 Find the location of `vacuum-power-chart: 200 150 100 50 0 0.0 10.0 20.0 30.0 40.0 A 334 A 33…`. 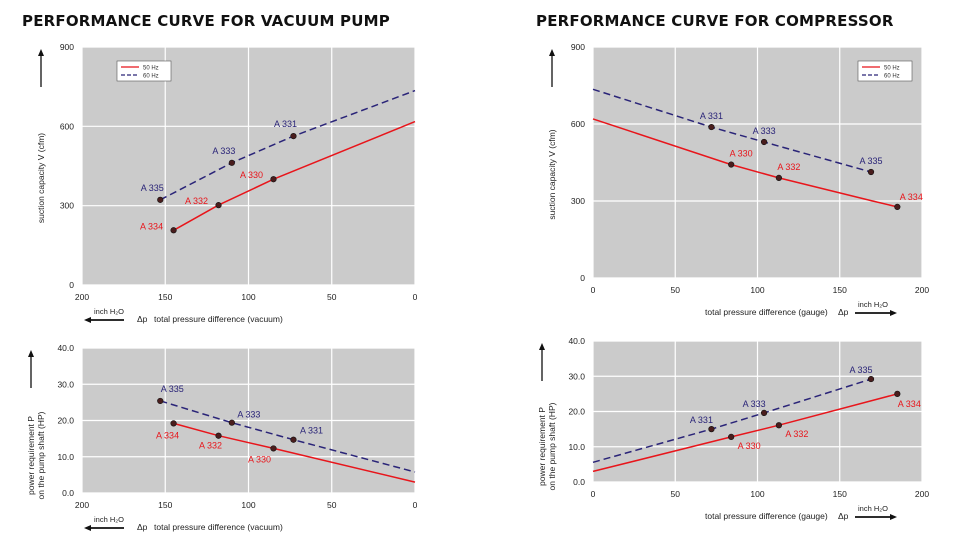

vacuum-power-chart: 200 150 100 50 0 0.0 10.0 20.0 30.0 40.0 A 334 A 33… is located at coordinates (222, 437).